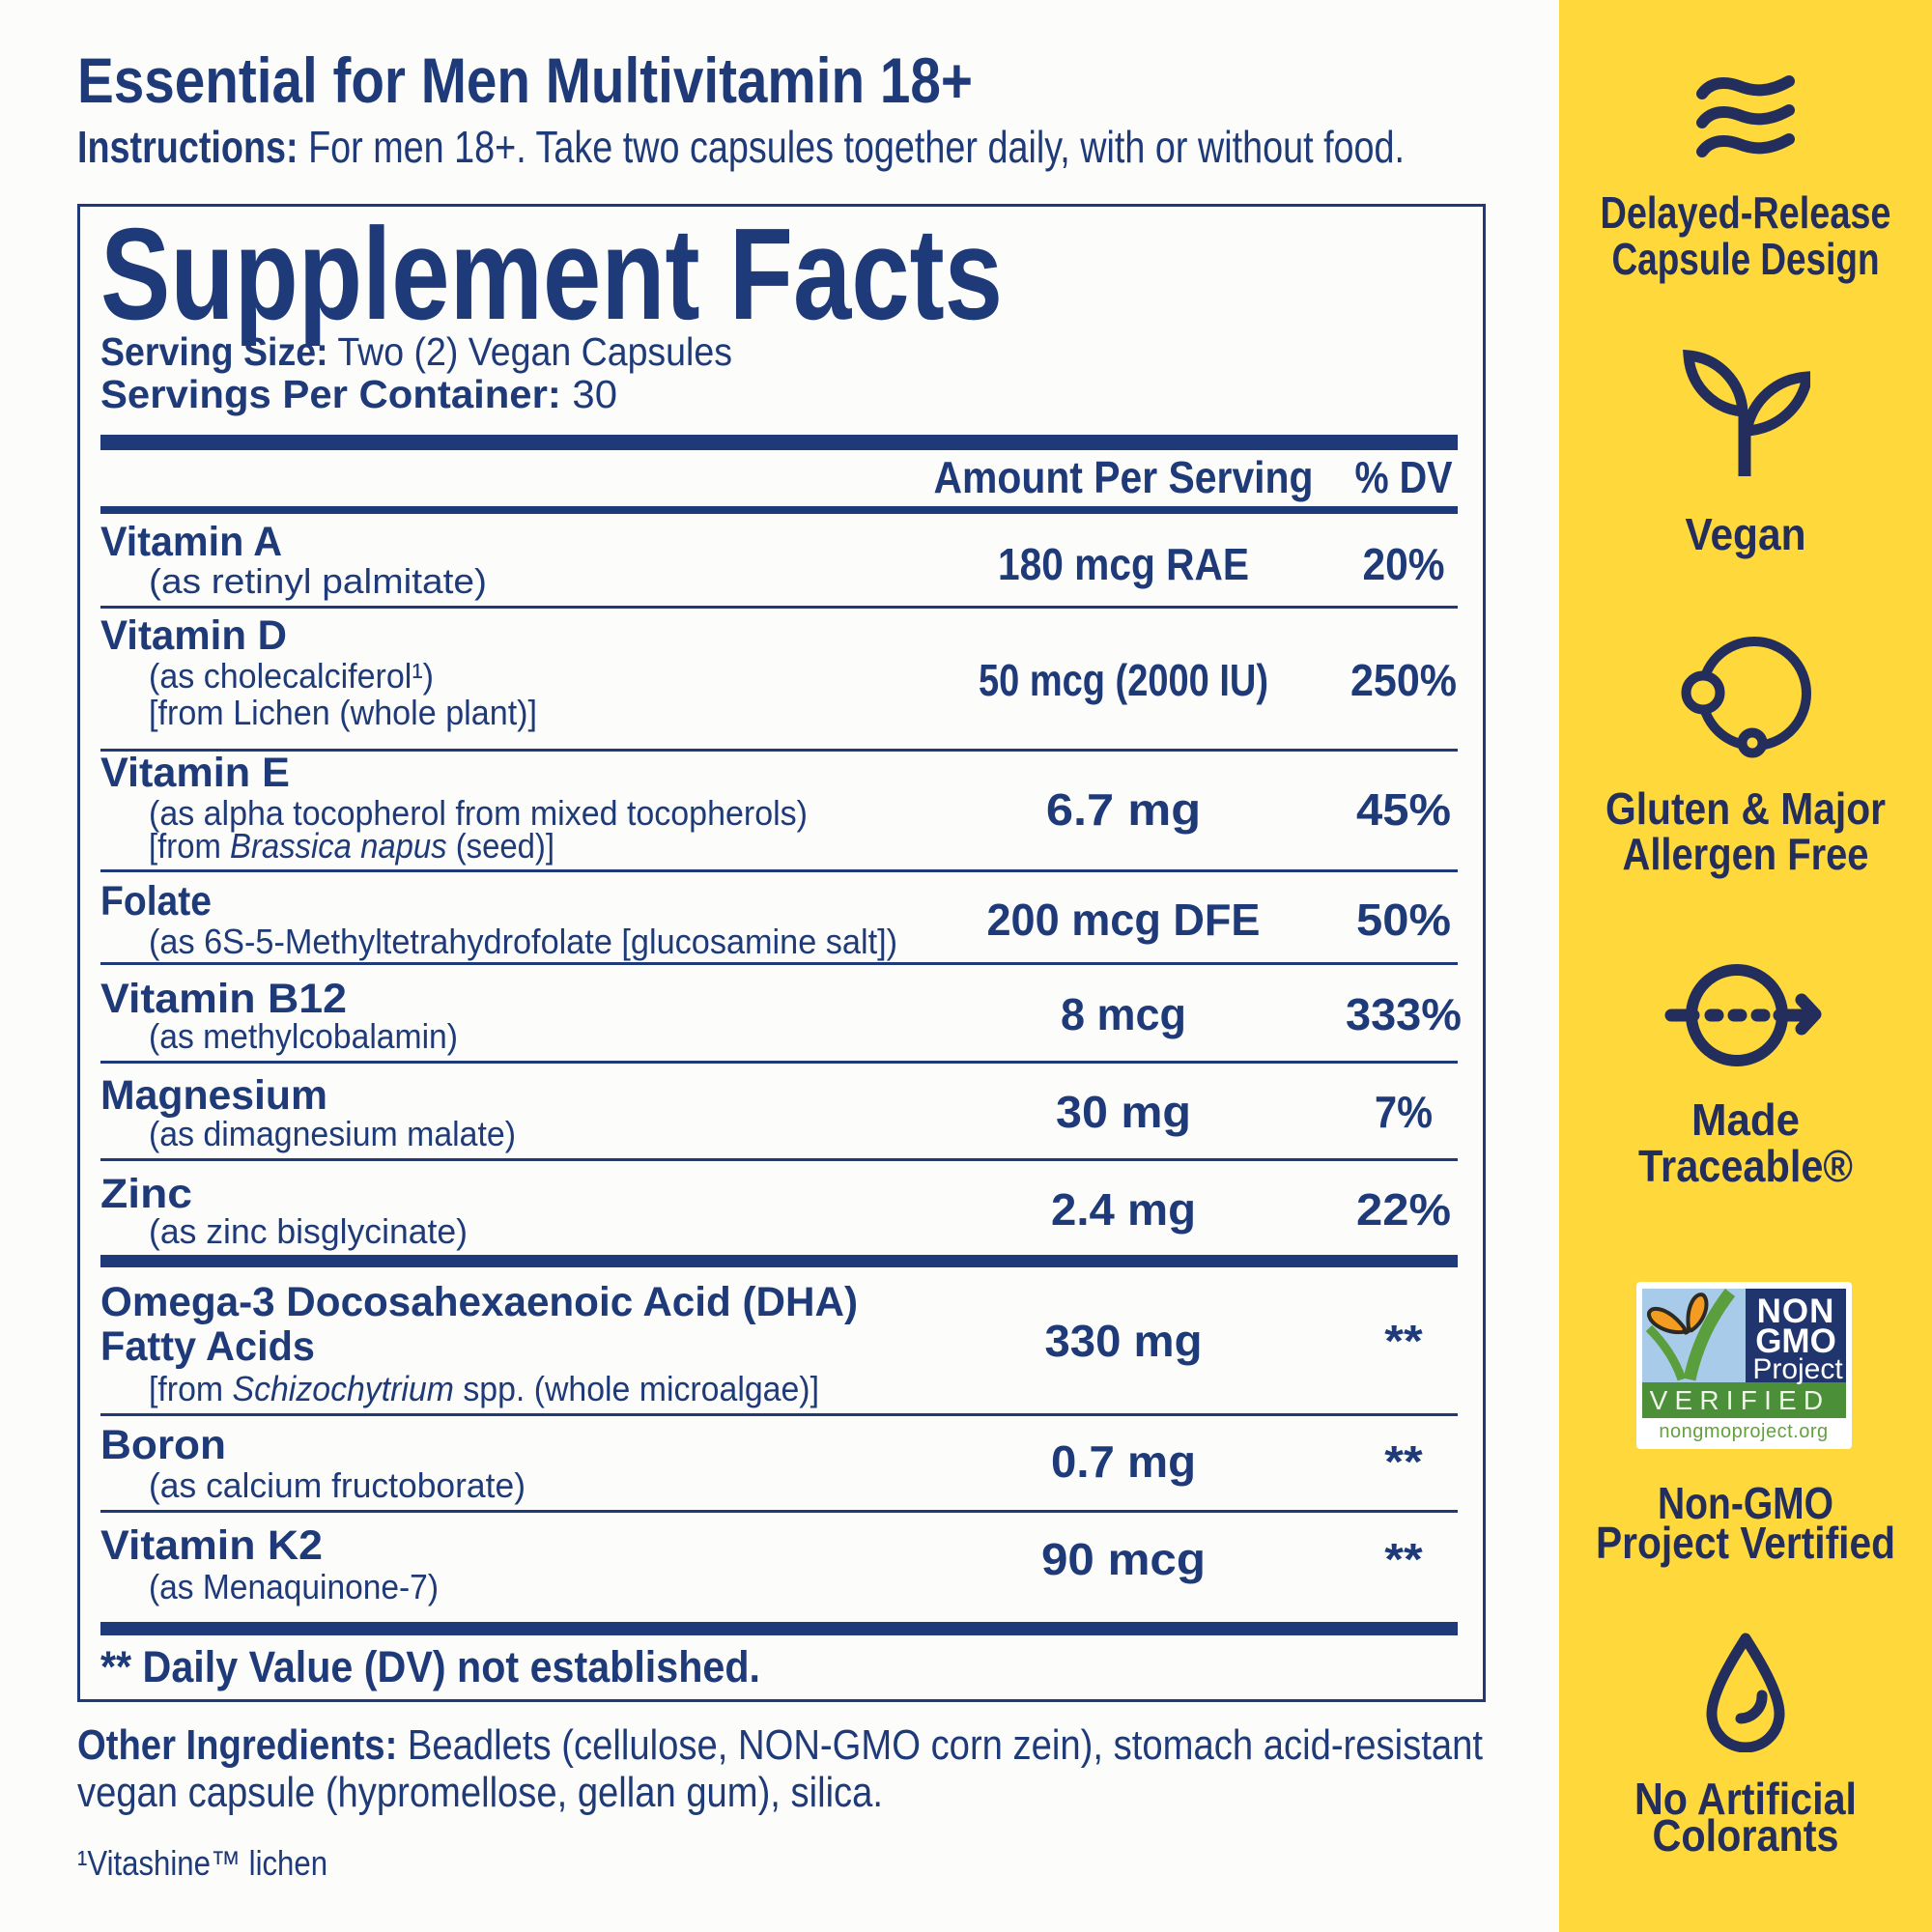 The width and height of the screenshot is (1932, 1932). Describe the element at coordinates (1740, 1400) in the screenshot. I see `svg-text: VERIFIED` at that location.